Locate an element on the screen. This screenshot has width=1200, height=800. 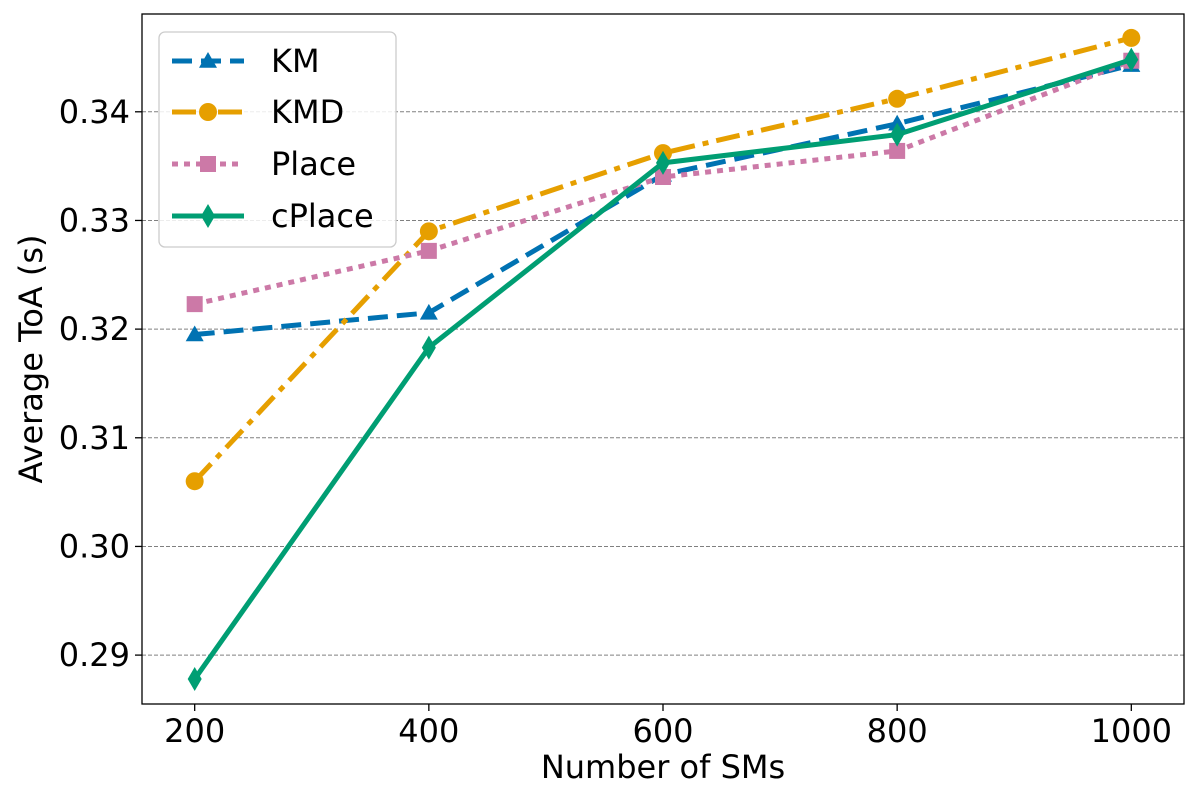
y-tick-label: 0.29 is located at coordinates (94, 655).